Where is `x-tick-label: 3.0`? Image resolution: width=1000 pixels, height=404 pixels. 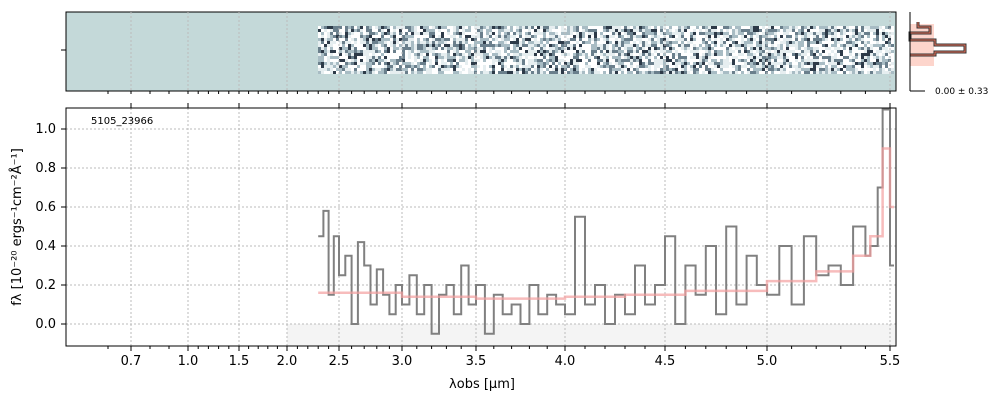
x-tick-label: 3.0 is located at coordinates (402, 361).